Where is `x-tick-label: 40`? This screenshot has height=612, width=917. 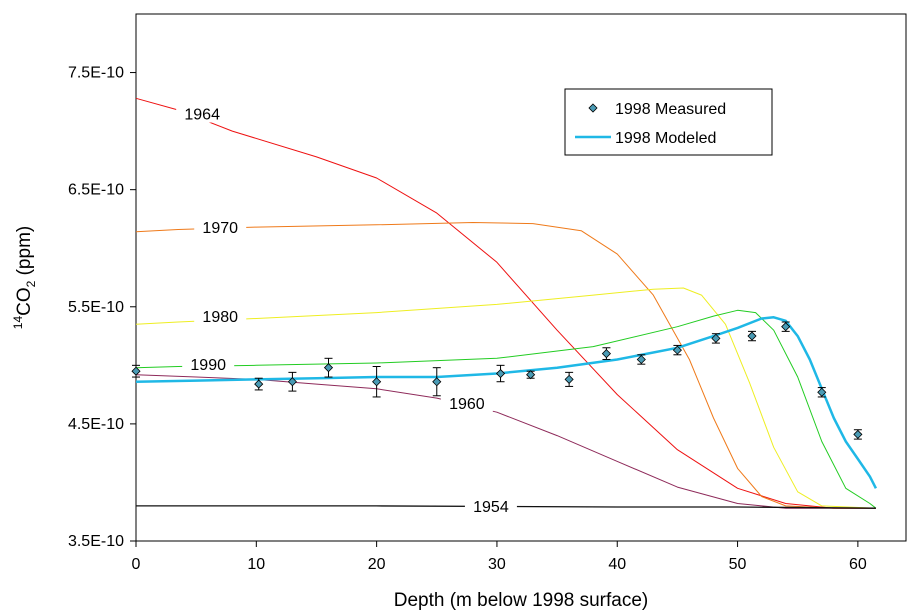 x-tick-label: 40 is located at coordinates (617, 564).